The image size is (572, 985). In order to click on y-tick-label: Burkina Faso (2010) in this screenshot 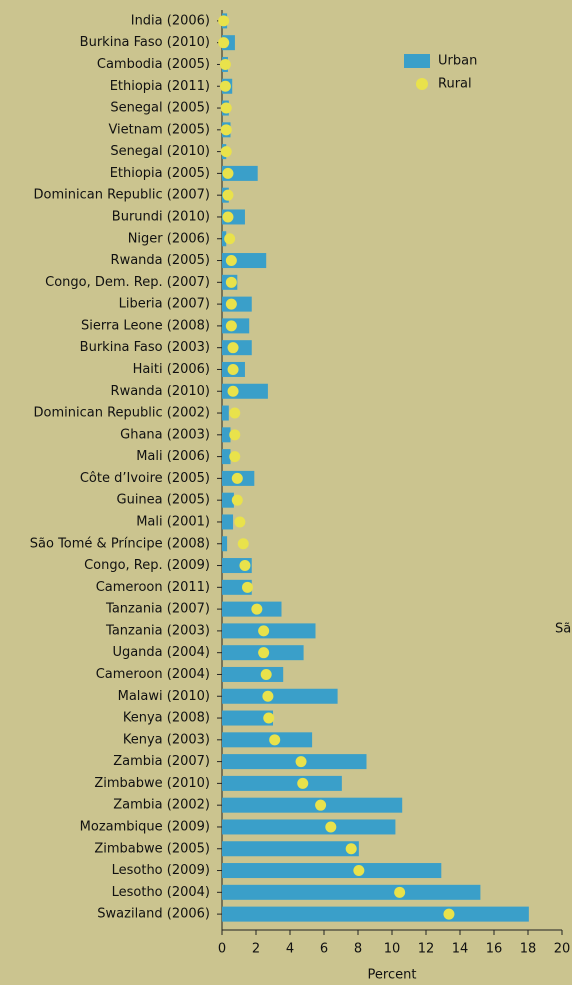, I will do `click(145, 42)`.